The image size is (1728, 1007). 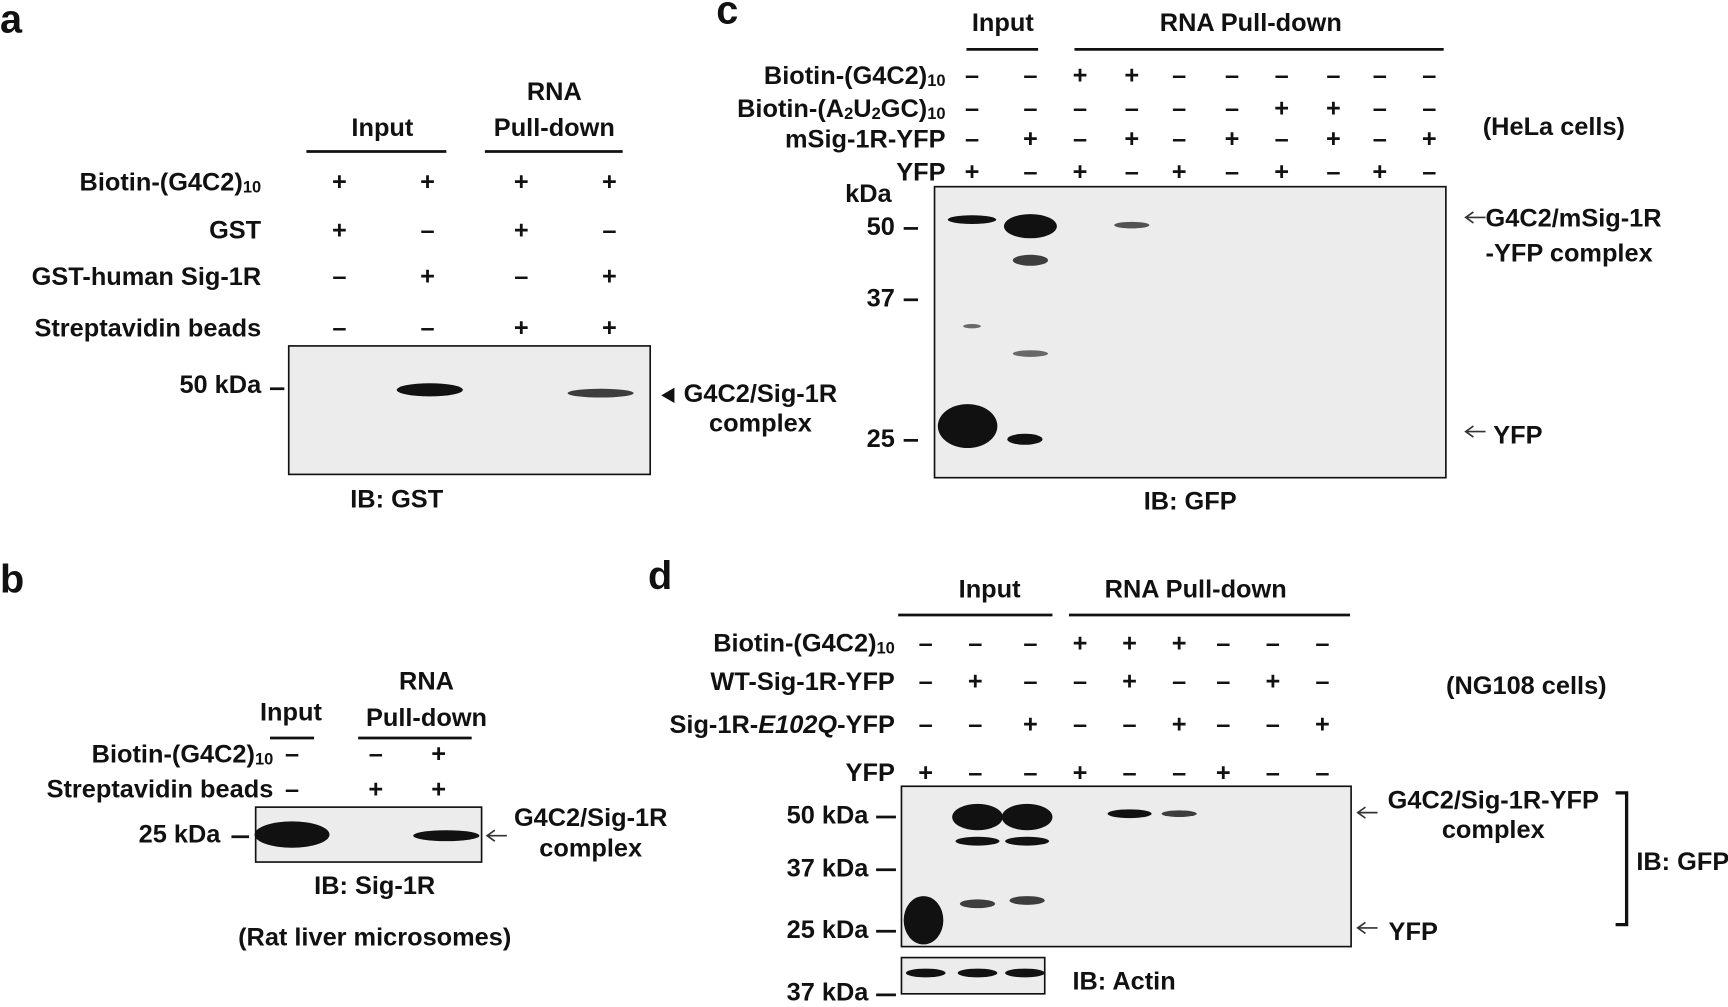 I want to click on cells-label: (NG108 cells), so click(x=1526, y=686).